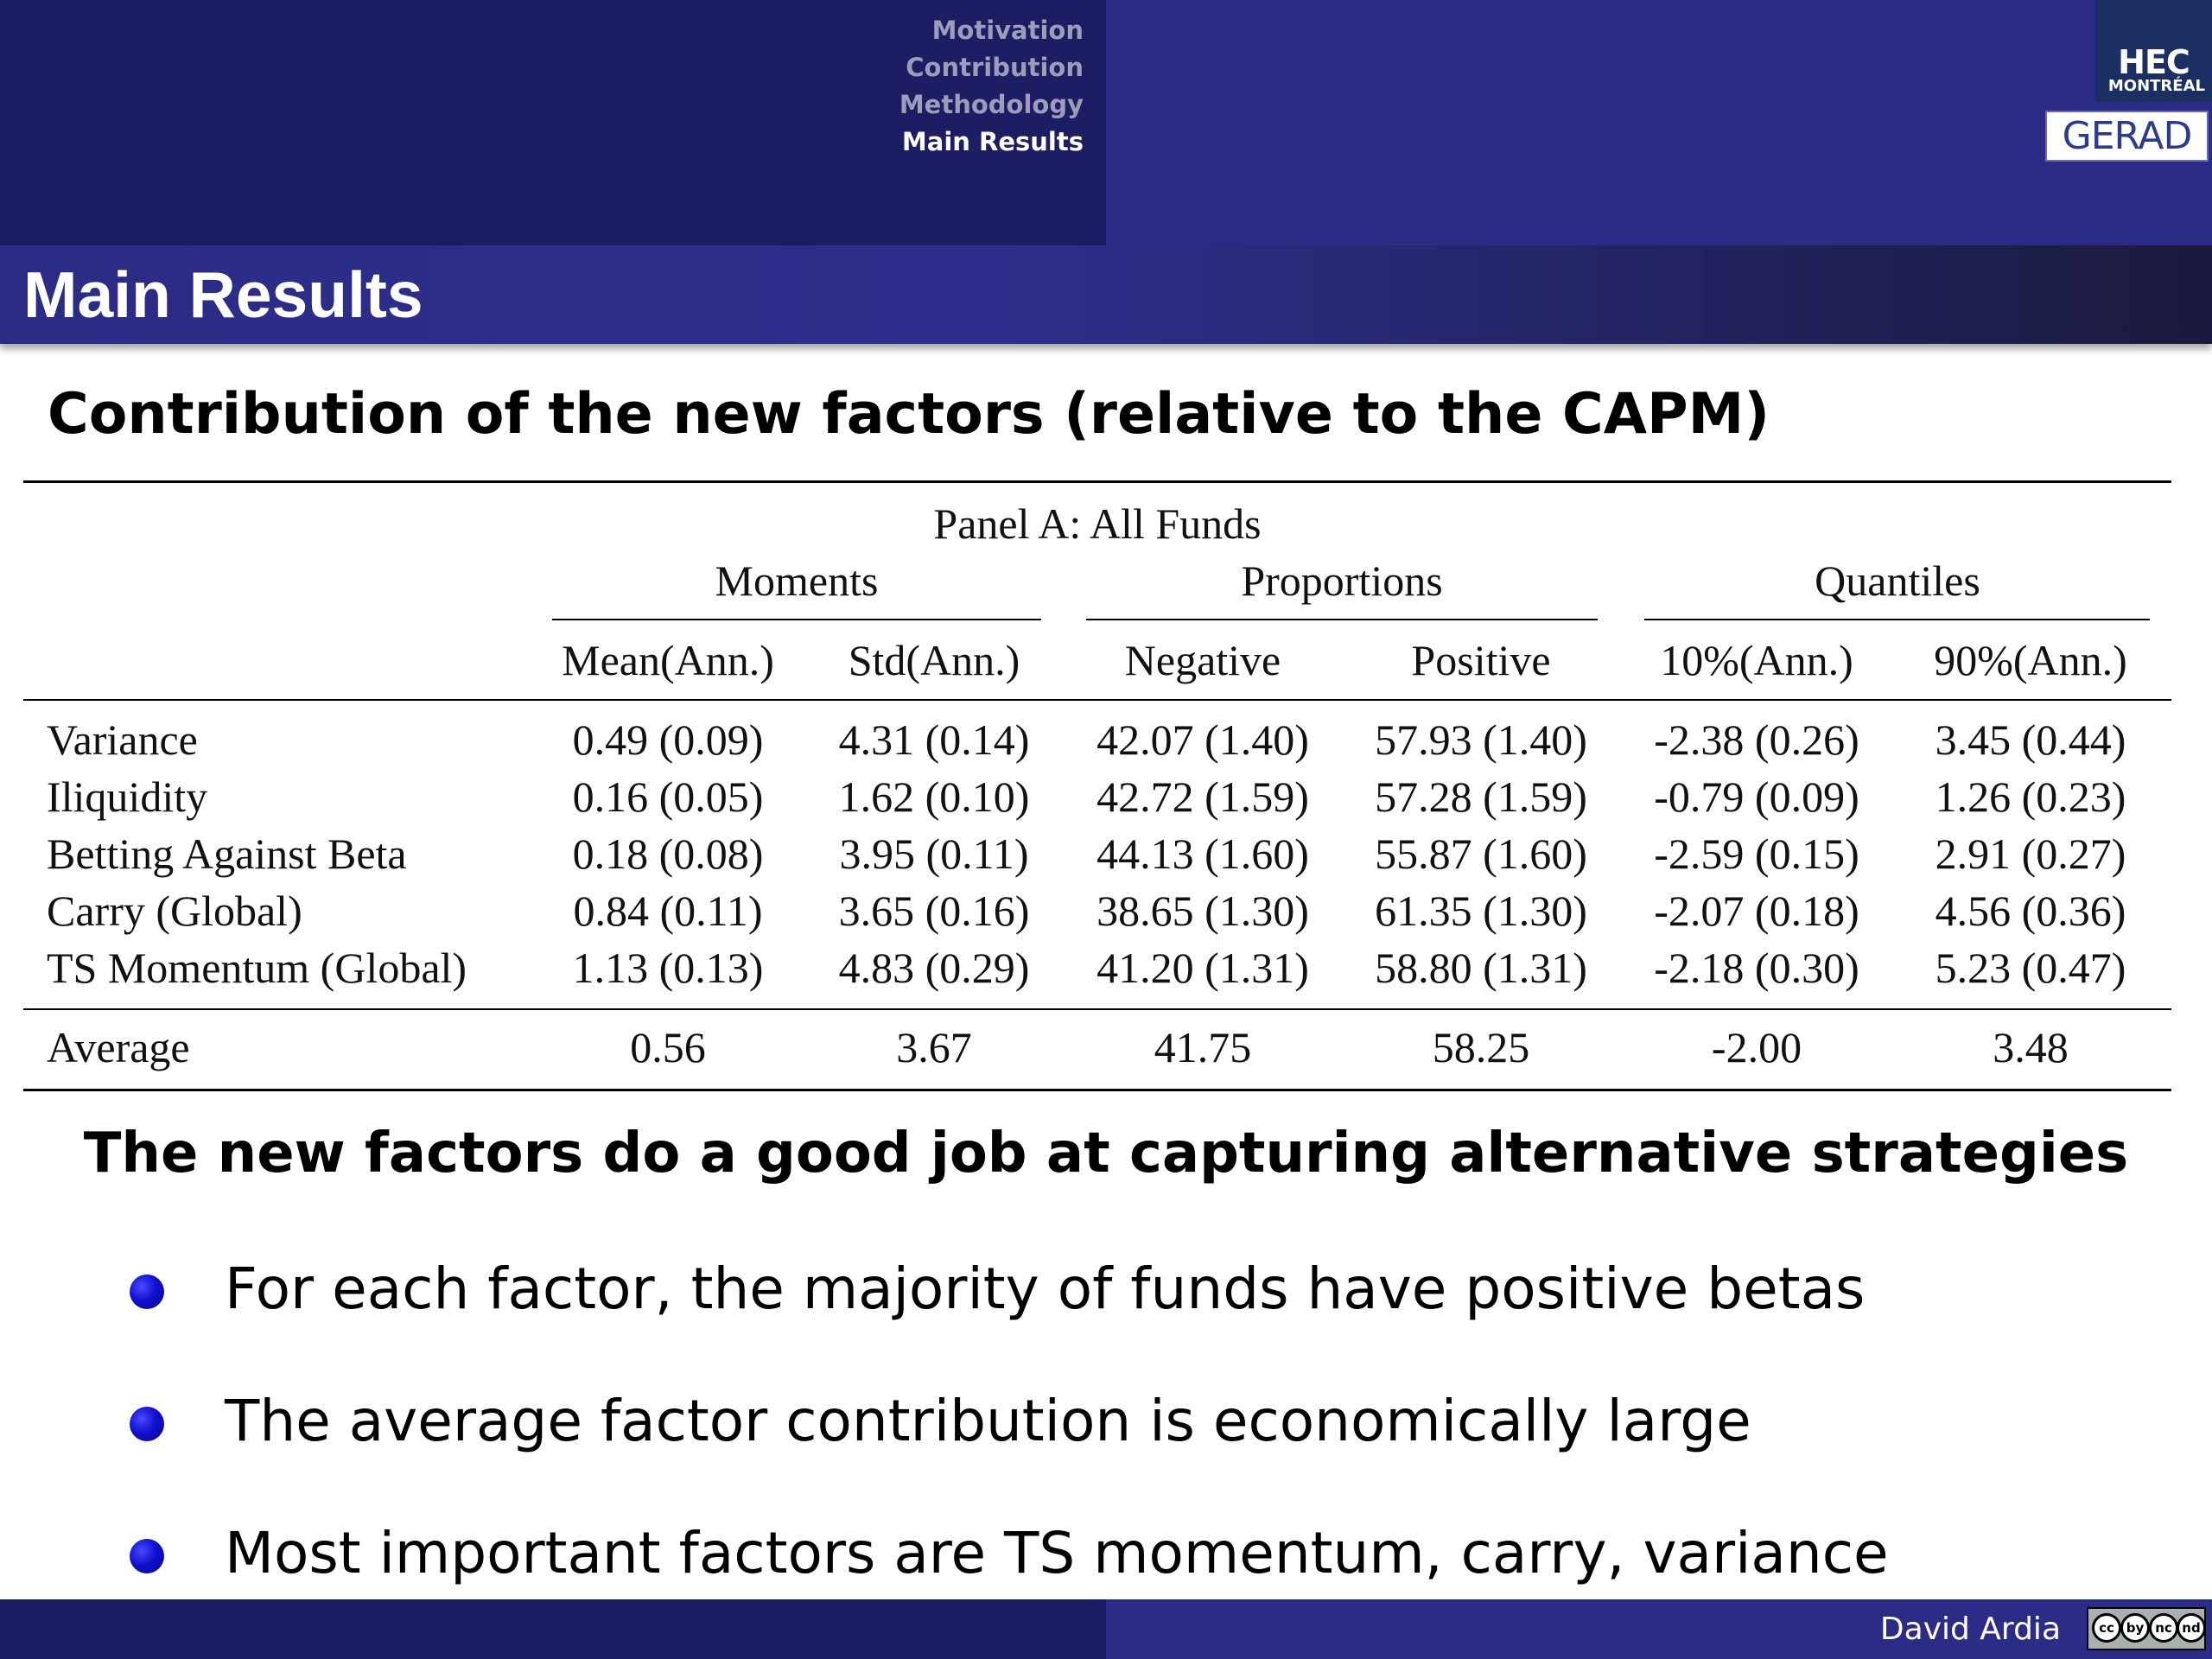 Image resolution: width=2212 pixels, height=1659 pixels. Describe the element at coordinates (553, 1629) in the screenshot. I see `footer-left-panel` at that location.